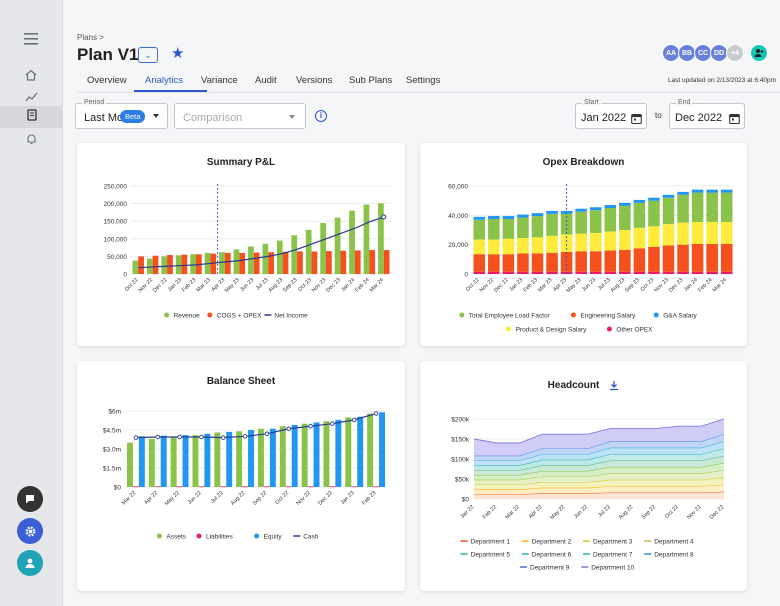 The image size is (780, 606). Describe the element at coordinates (423, 80) in the screenshot. I see `tab-settings: Settings` at that location.